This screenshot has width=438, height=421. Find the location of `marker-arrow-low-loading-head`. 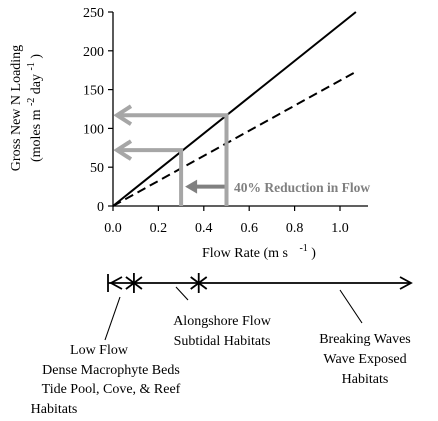

marker-arrow-low-loading-head is located at coordinates (123, 150).